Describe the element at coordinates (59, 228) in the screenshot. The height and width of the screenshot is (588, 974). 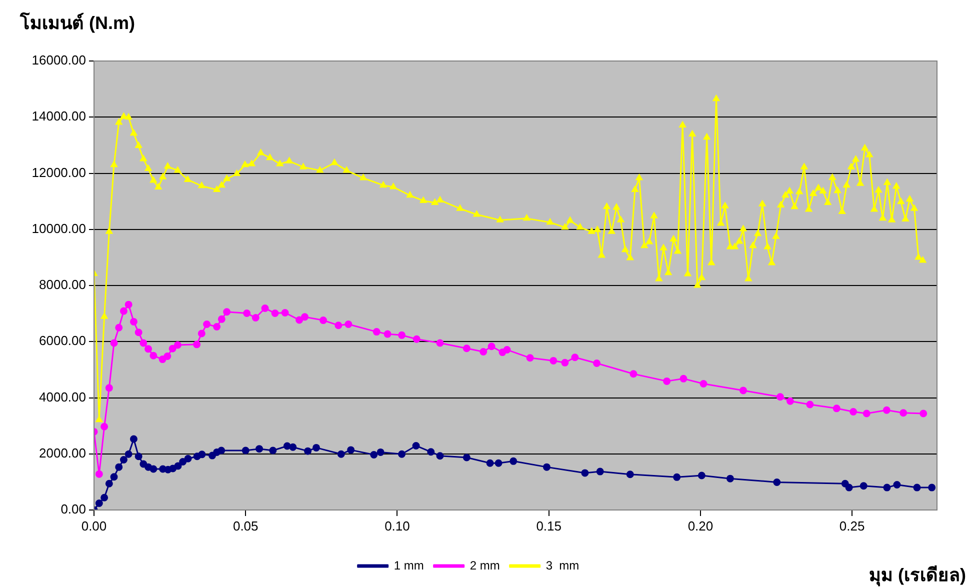
I see `y-tick-label: 10000.00` at that location.